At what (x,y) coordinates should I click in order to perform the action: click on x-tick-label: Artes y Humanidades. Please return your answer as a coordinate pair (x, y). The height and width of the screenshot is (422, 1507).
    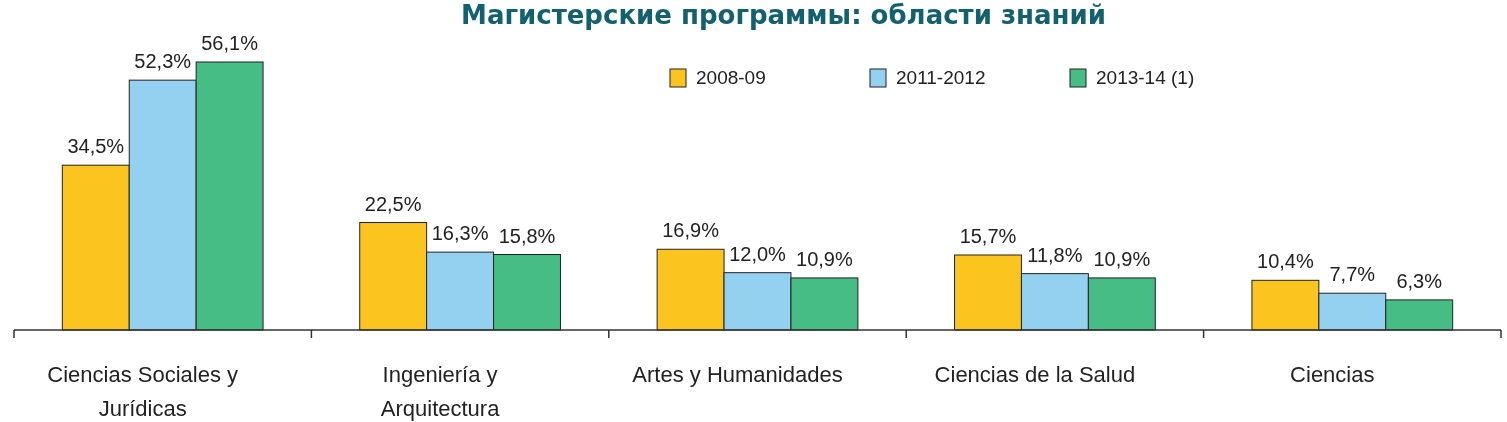
    Looking at the image, I should click on (737, 374).